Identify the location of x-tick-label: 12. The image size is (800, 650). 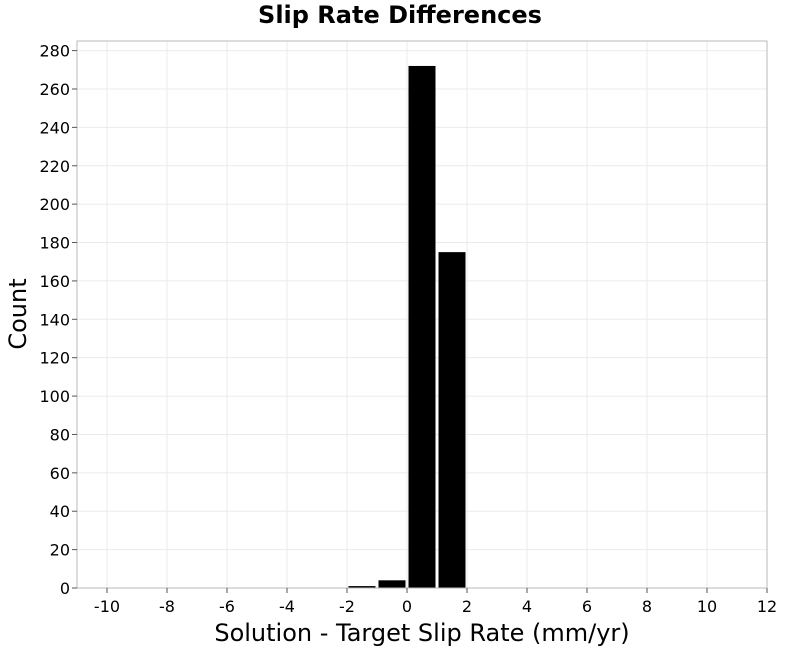
(767, 606).